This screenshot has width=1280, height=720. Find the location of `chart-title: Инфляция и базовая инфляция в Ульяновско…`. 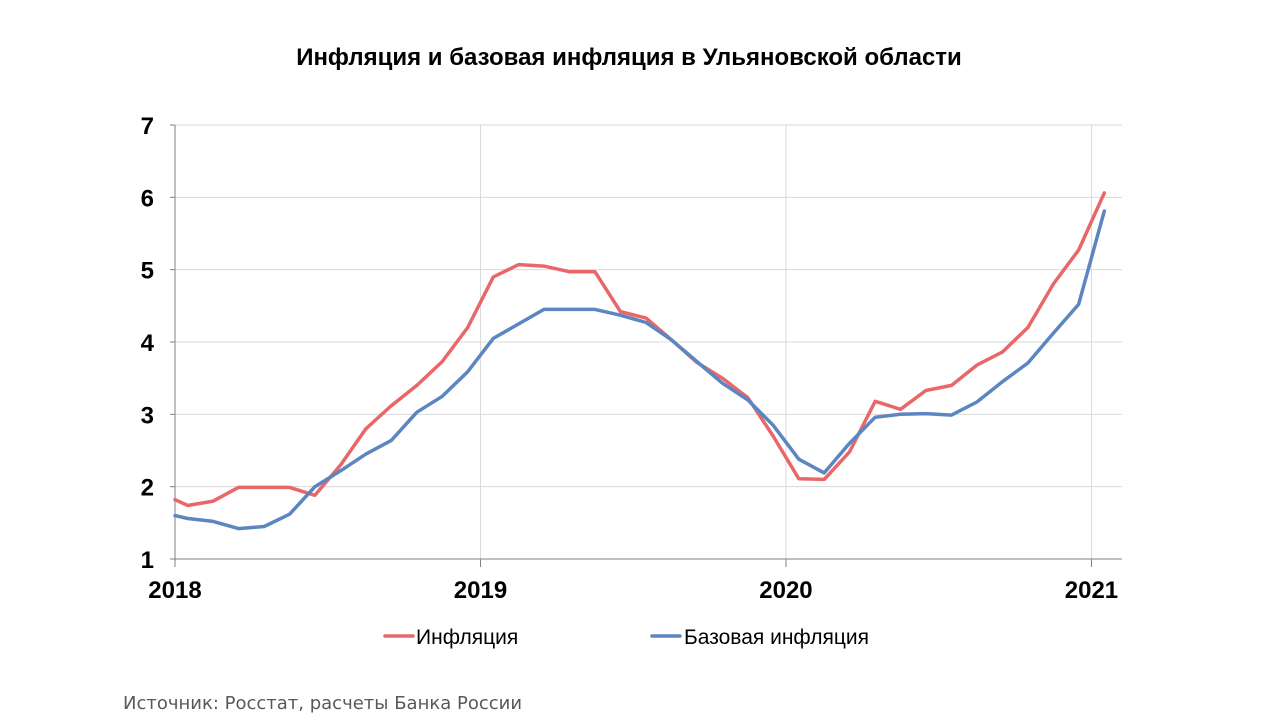

chart-title: Инфляция и базовая инфляция в Ульяновско… is located at coordinates (629, 57).